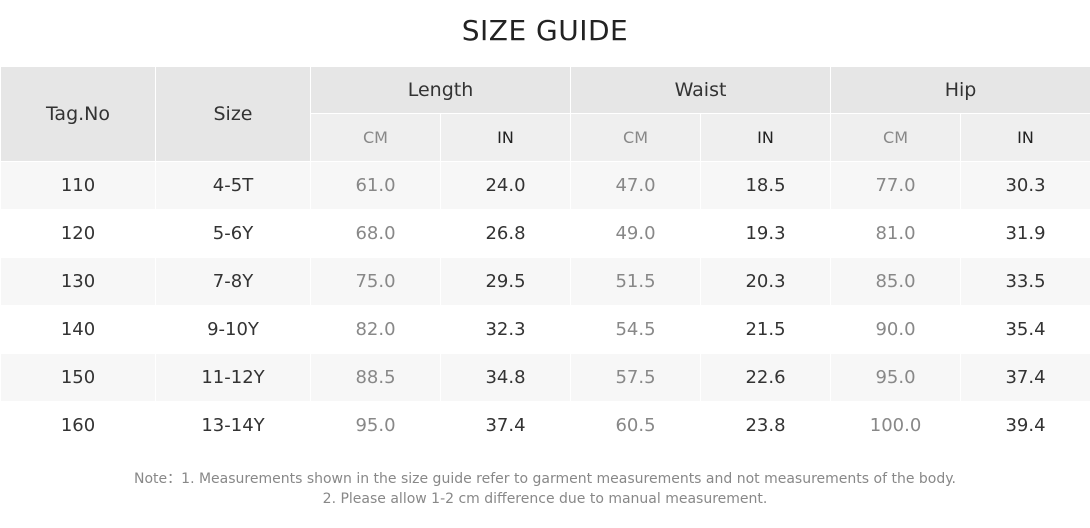 The height and width of the screenshot is (528, 1090). I want to click on header-waist: Waist, so click(701, 90).